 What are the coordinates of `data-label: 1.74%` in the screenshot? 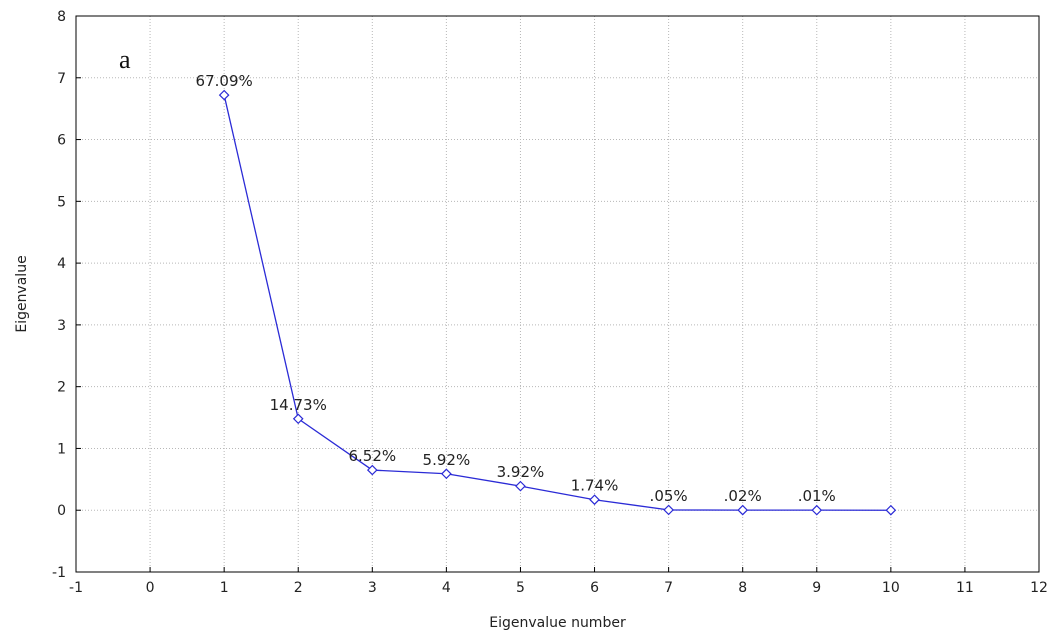 It's located at (595, 486).